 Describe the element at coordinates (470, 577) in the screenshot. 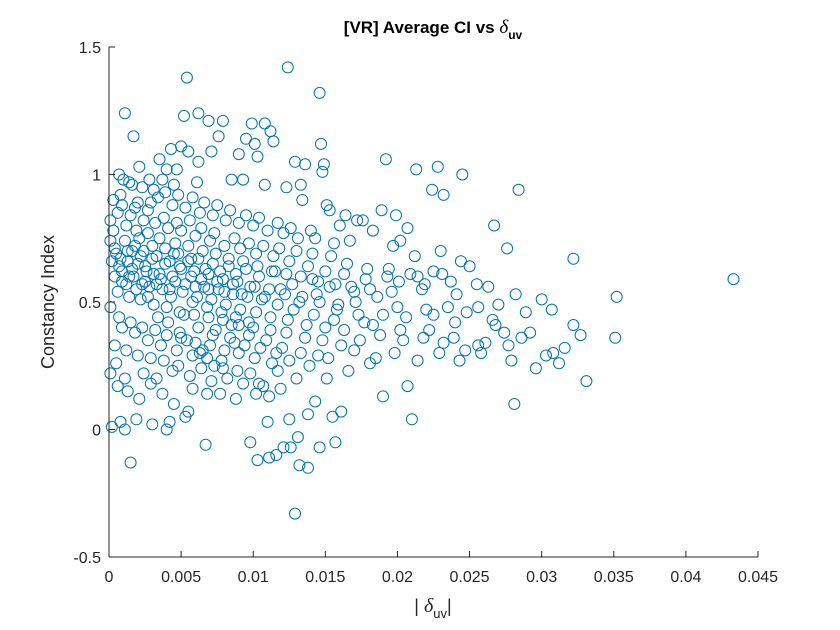

I see `x-tick-label: 0.025` at that location.